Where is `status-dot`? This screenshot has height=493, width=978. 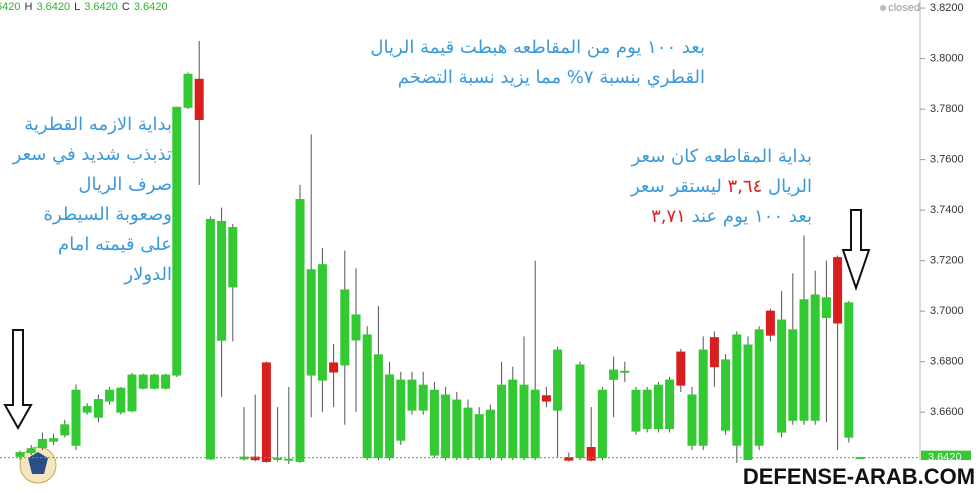
status-dot is located at coordinates (883, 8).